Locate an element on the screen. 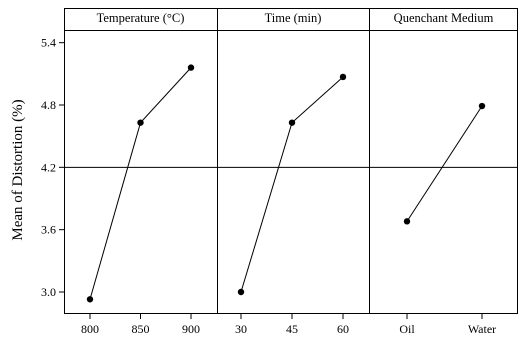 This screenshot has width=518, height=340. x-tick-label: Water is located at coordinates (482, 329).